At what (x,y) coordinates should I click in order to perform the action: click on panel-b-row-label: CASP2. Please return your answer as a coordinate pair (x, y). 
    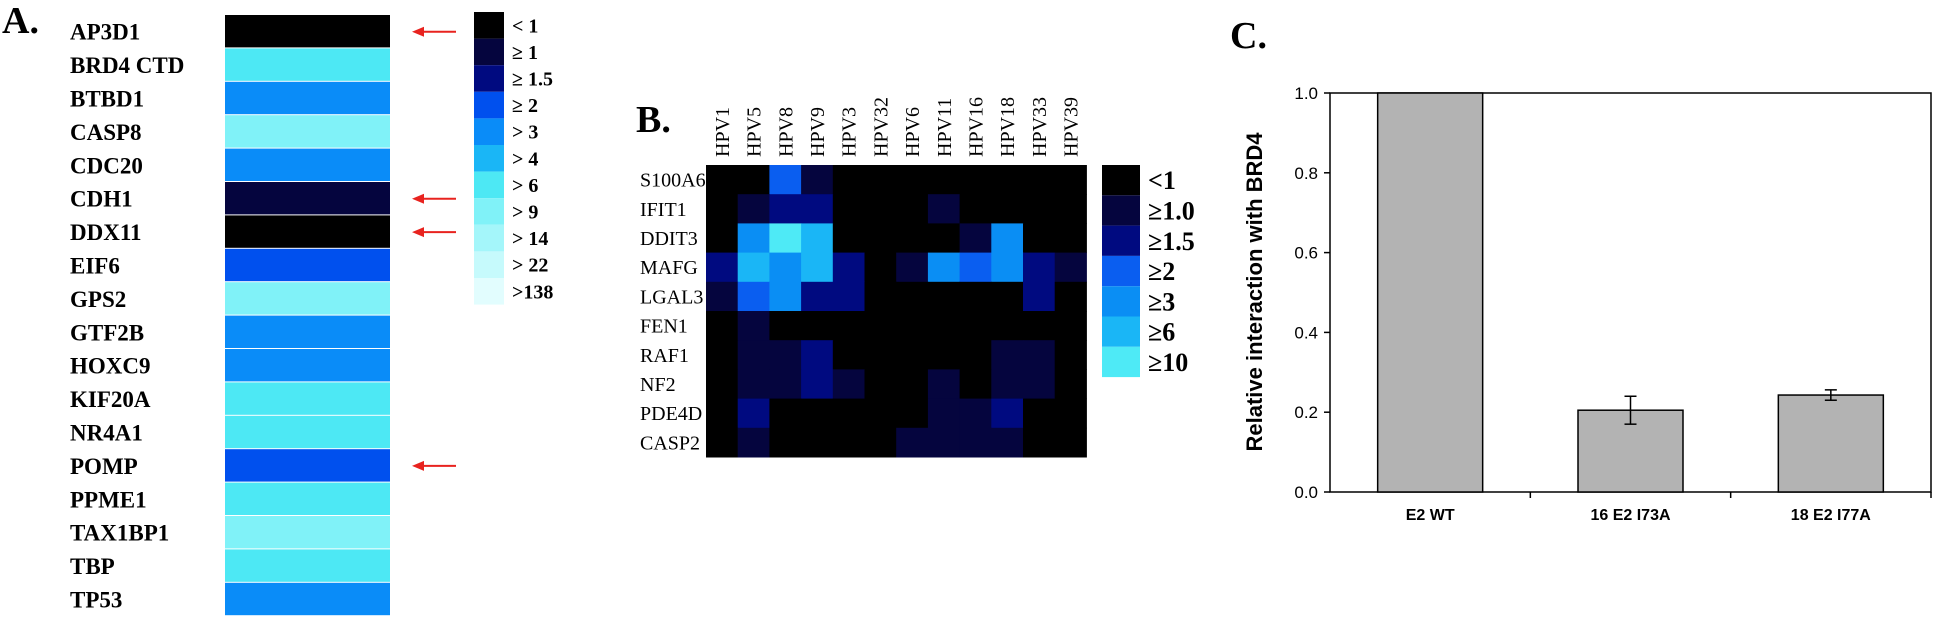
    Looking at the image, I should click on (670, 443).